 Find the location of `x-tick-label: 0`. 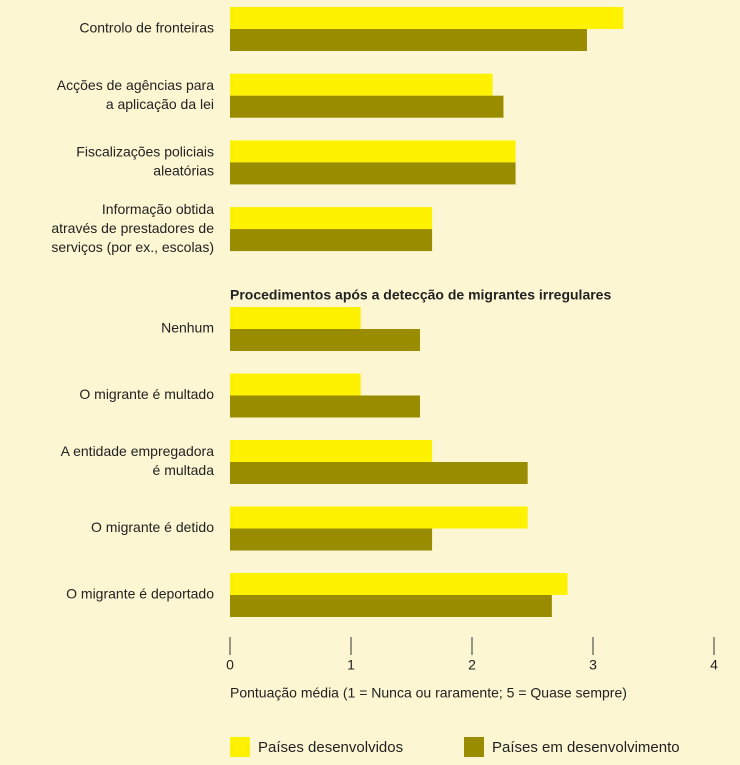

x-tick-label: 0 is located at coordinates (230, 665).